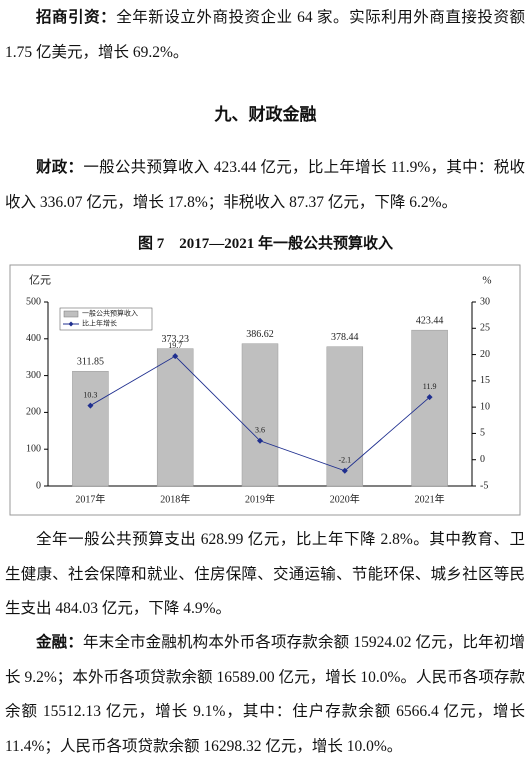 The width and height of the screenshot is (531, 766). Describe the element at coordinates (33, 338) in the screenshot. I see `y-tick-label: 400` at that location.